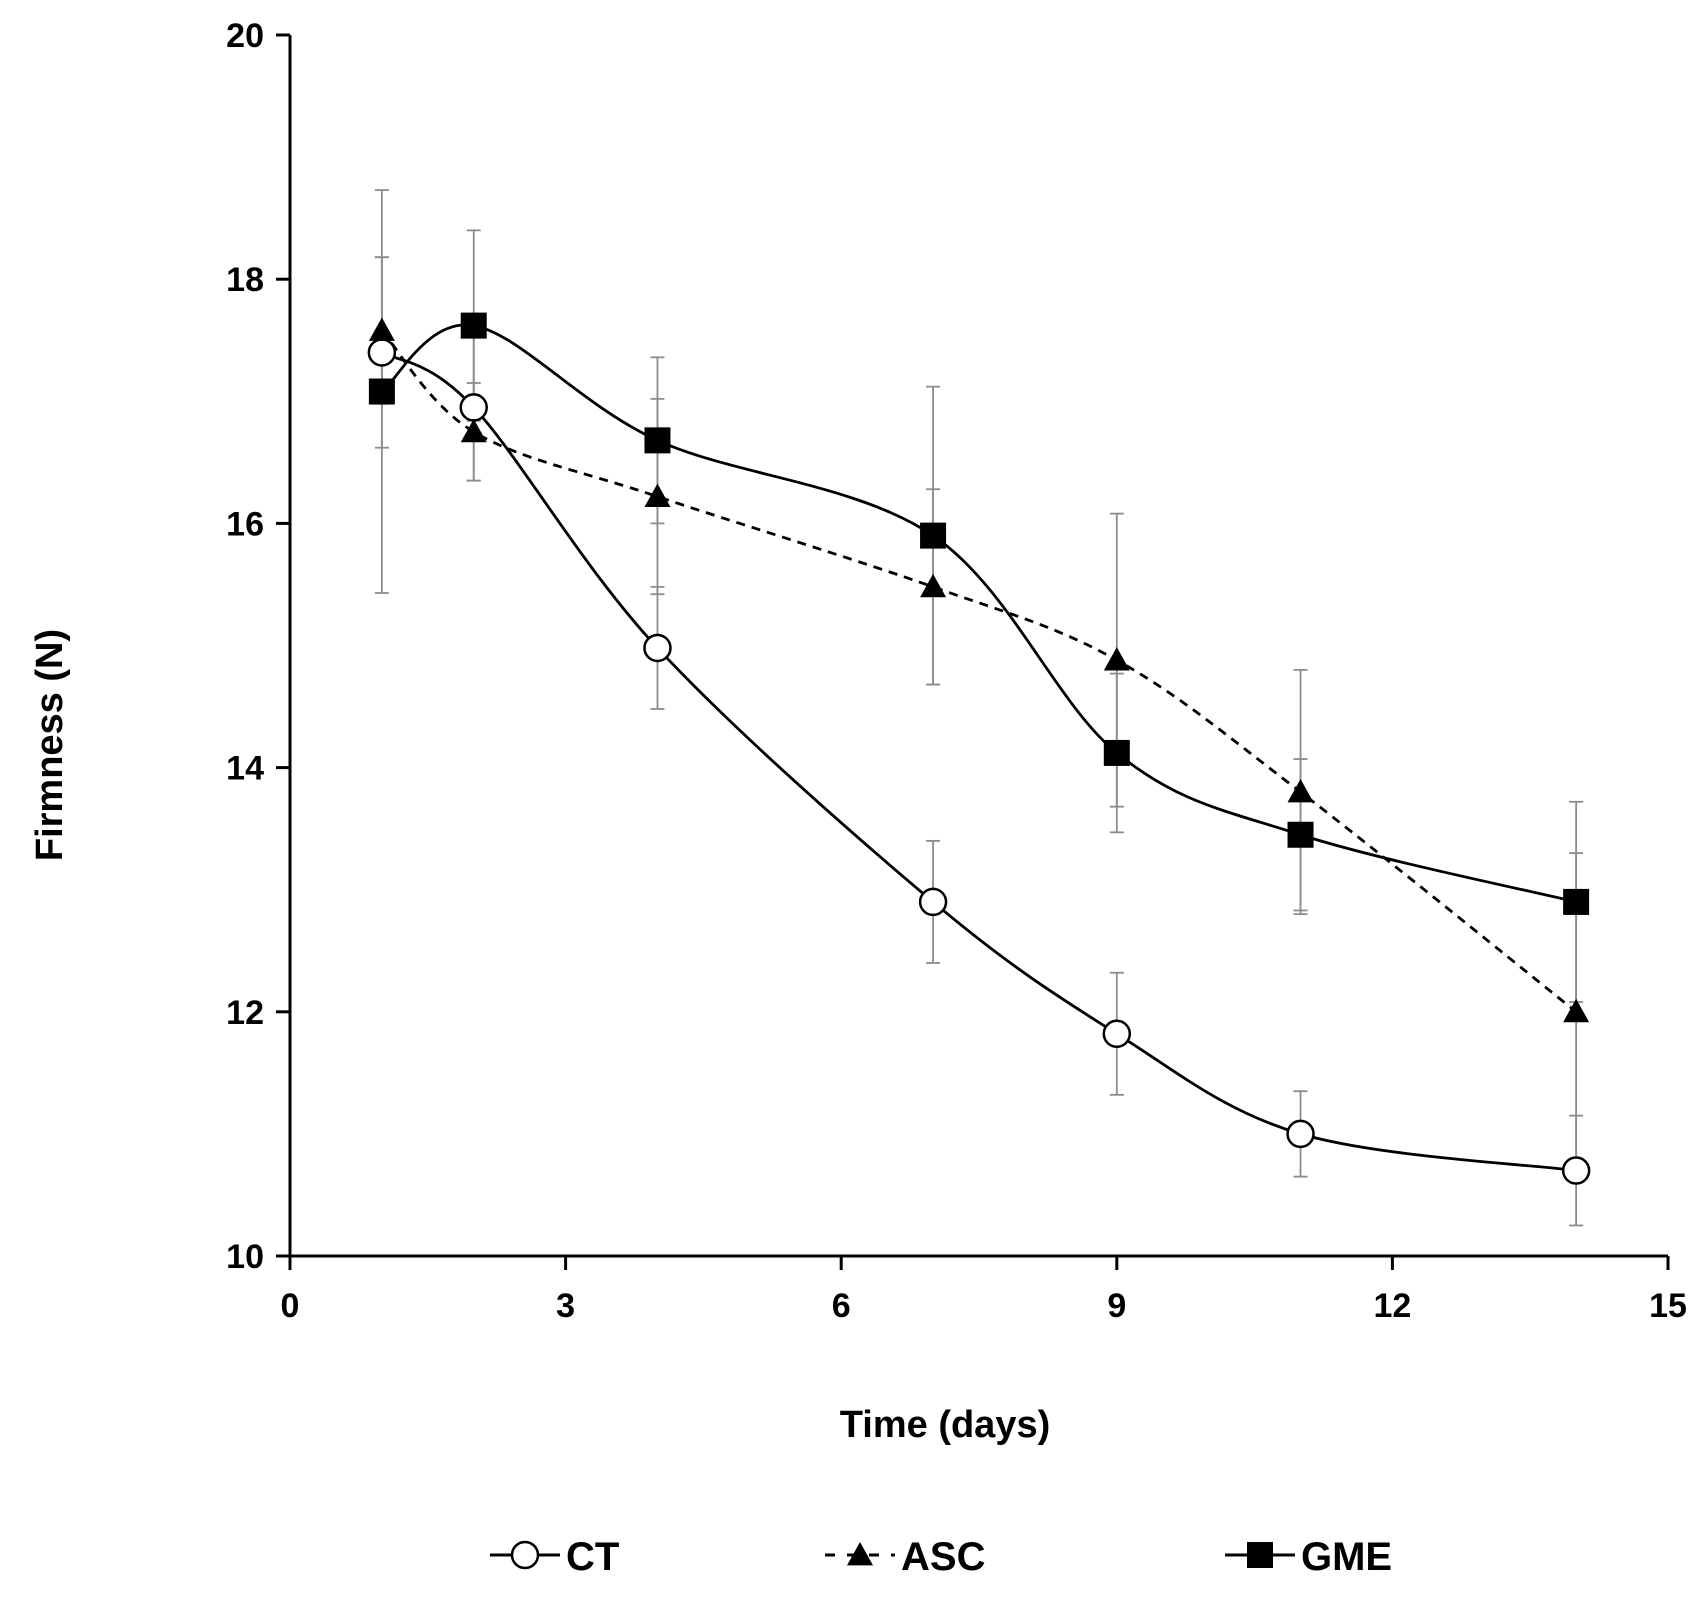  Describe the element at coordinates (592, 1557) in the screenshot. I see `legend-label-ct: CT` at that location.